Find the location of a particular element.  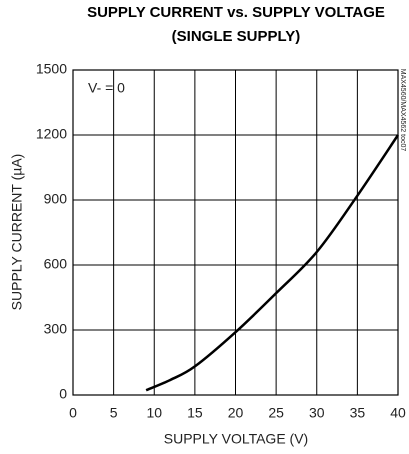

chart-title: SUPPLY CURRENT vs. SUPPLY VOLTAGE is located at coordinates (236, 12).